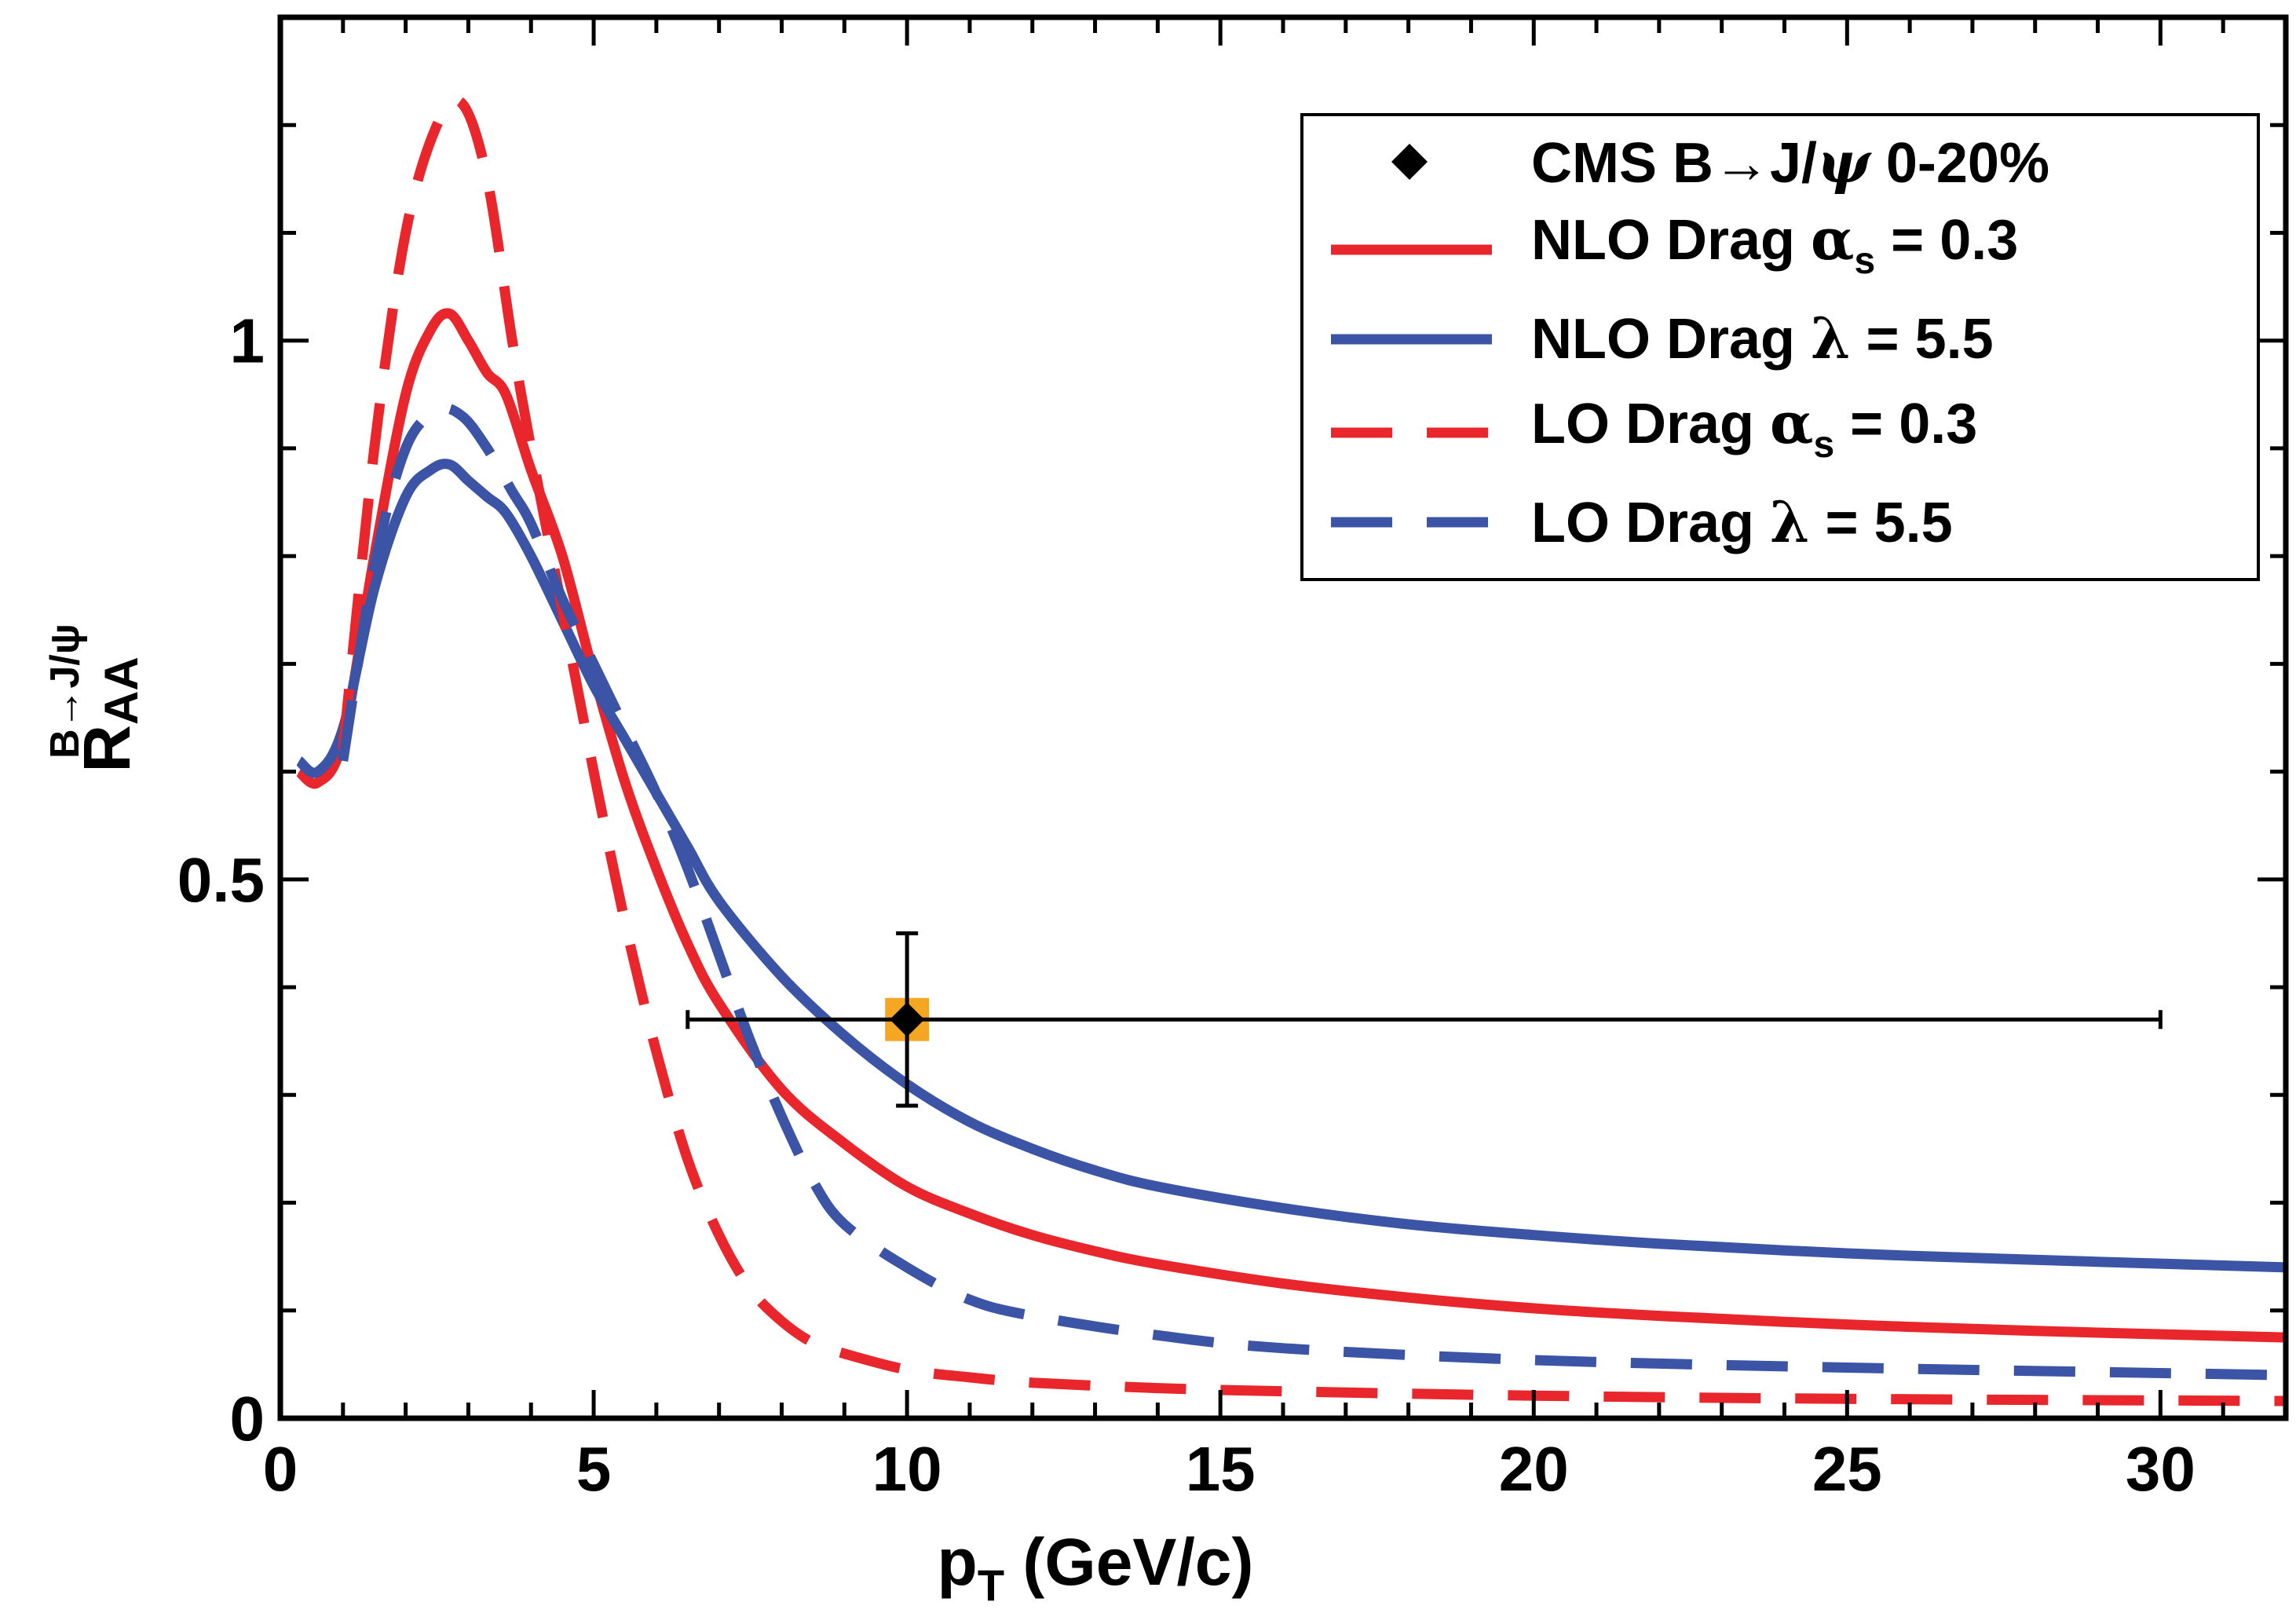 The height and width of the screenshot is (1624, 2296). Describe the element at coordinates (1425, 1019) in the screenshot. I see `data-point-group` at that location.